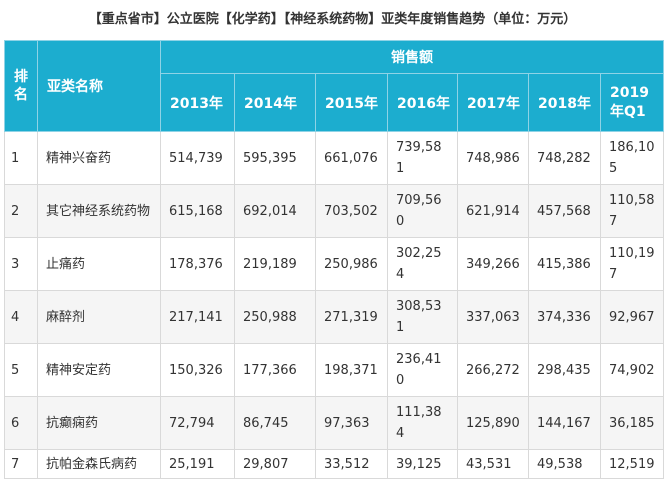 The image size is (665, 484). I want to click on rank-cell: 6, so click(21, 423).